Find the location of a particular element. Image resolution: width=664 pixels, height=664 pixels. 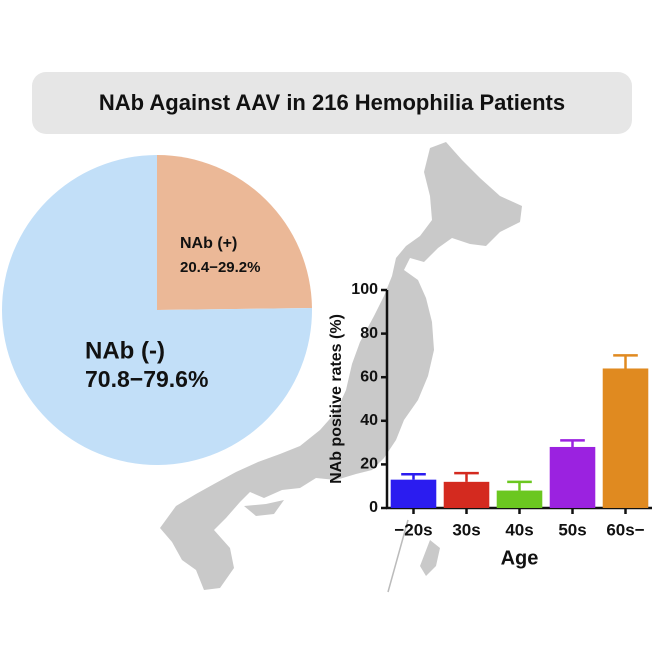

x-axis-title: Age is located at coordinates (520, 558).